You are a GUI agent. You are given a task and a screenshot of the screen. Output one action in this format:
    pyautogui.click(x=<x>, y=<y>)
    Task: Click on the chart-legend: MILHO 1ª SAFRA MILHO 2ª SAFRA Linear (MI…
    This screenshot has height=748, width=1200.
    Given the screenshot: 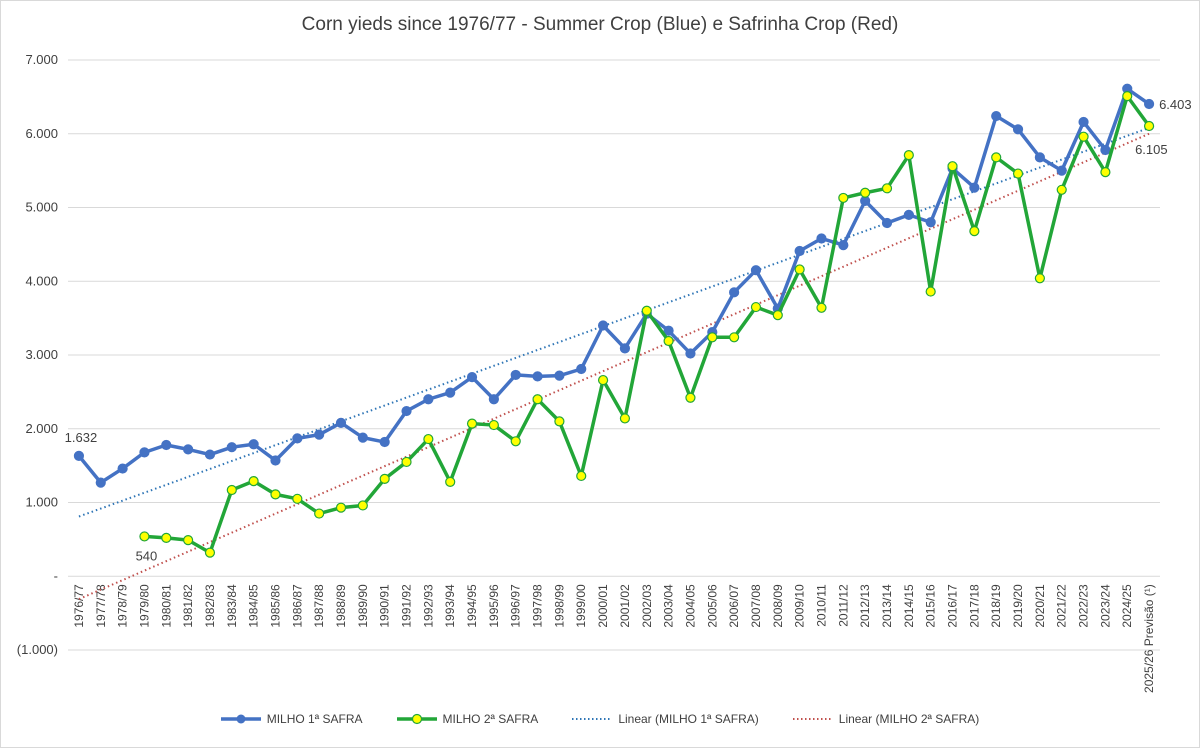 What is the action you would take?
    pyautogui.click(x=600, y=719)
    